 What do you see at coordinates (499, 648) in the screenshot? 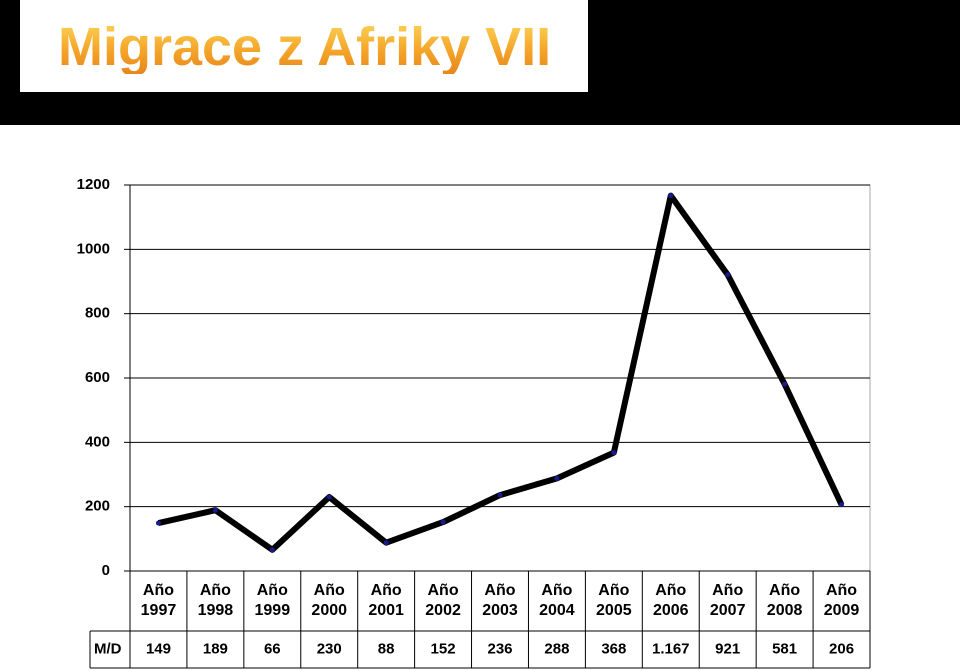
I see `value-label: 236` at bounding box center [499, 648].